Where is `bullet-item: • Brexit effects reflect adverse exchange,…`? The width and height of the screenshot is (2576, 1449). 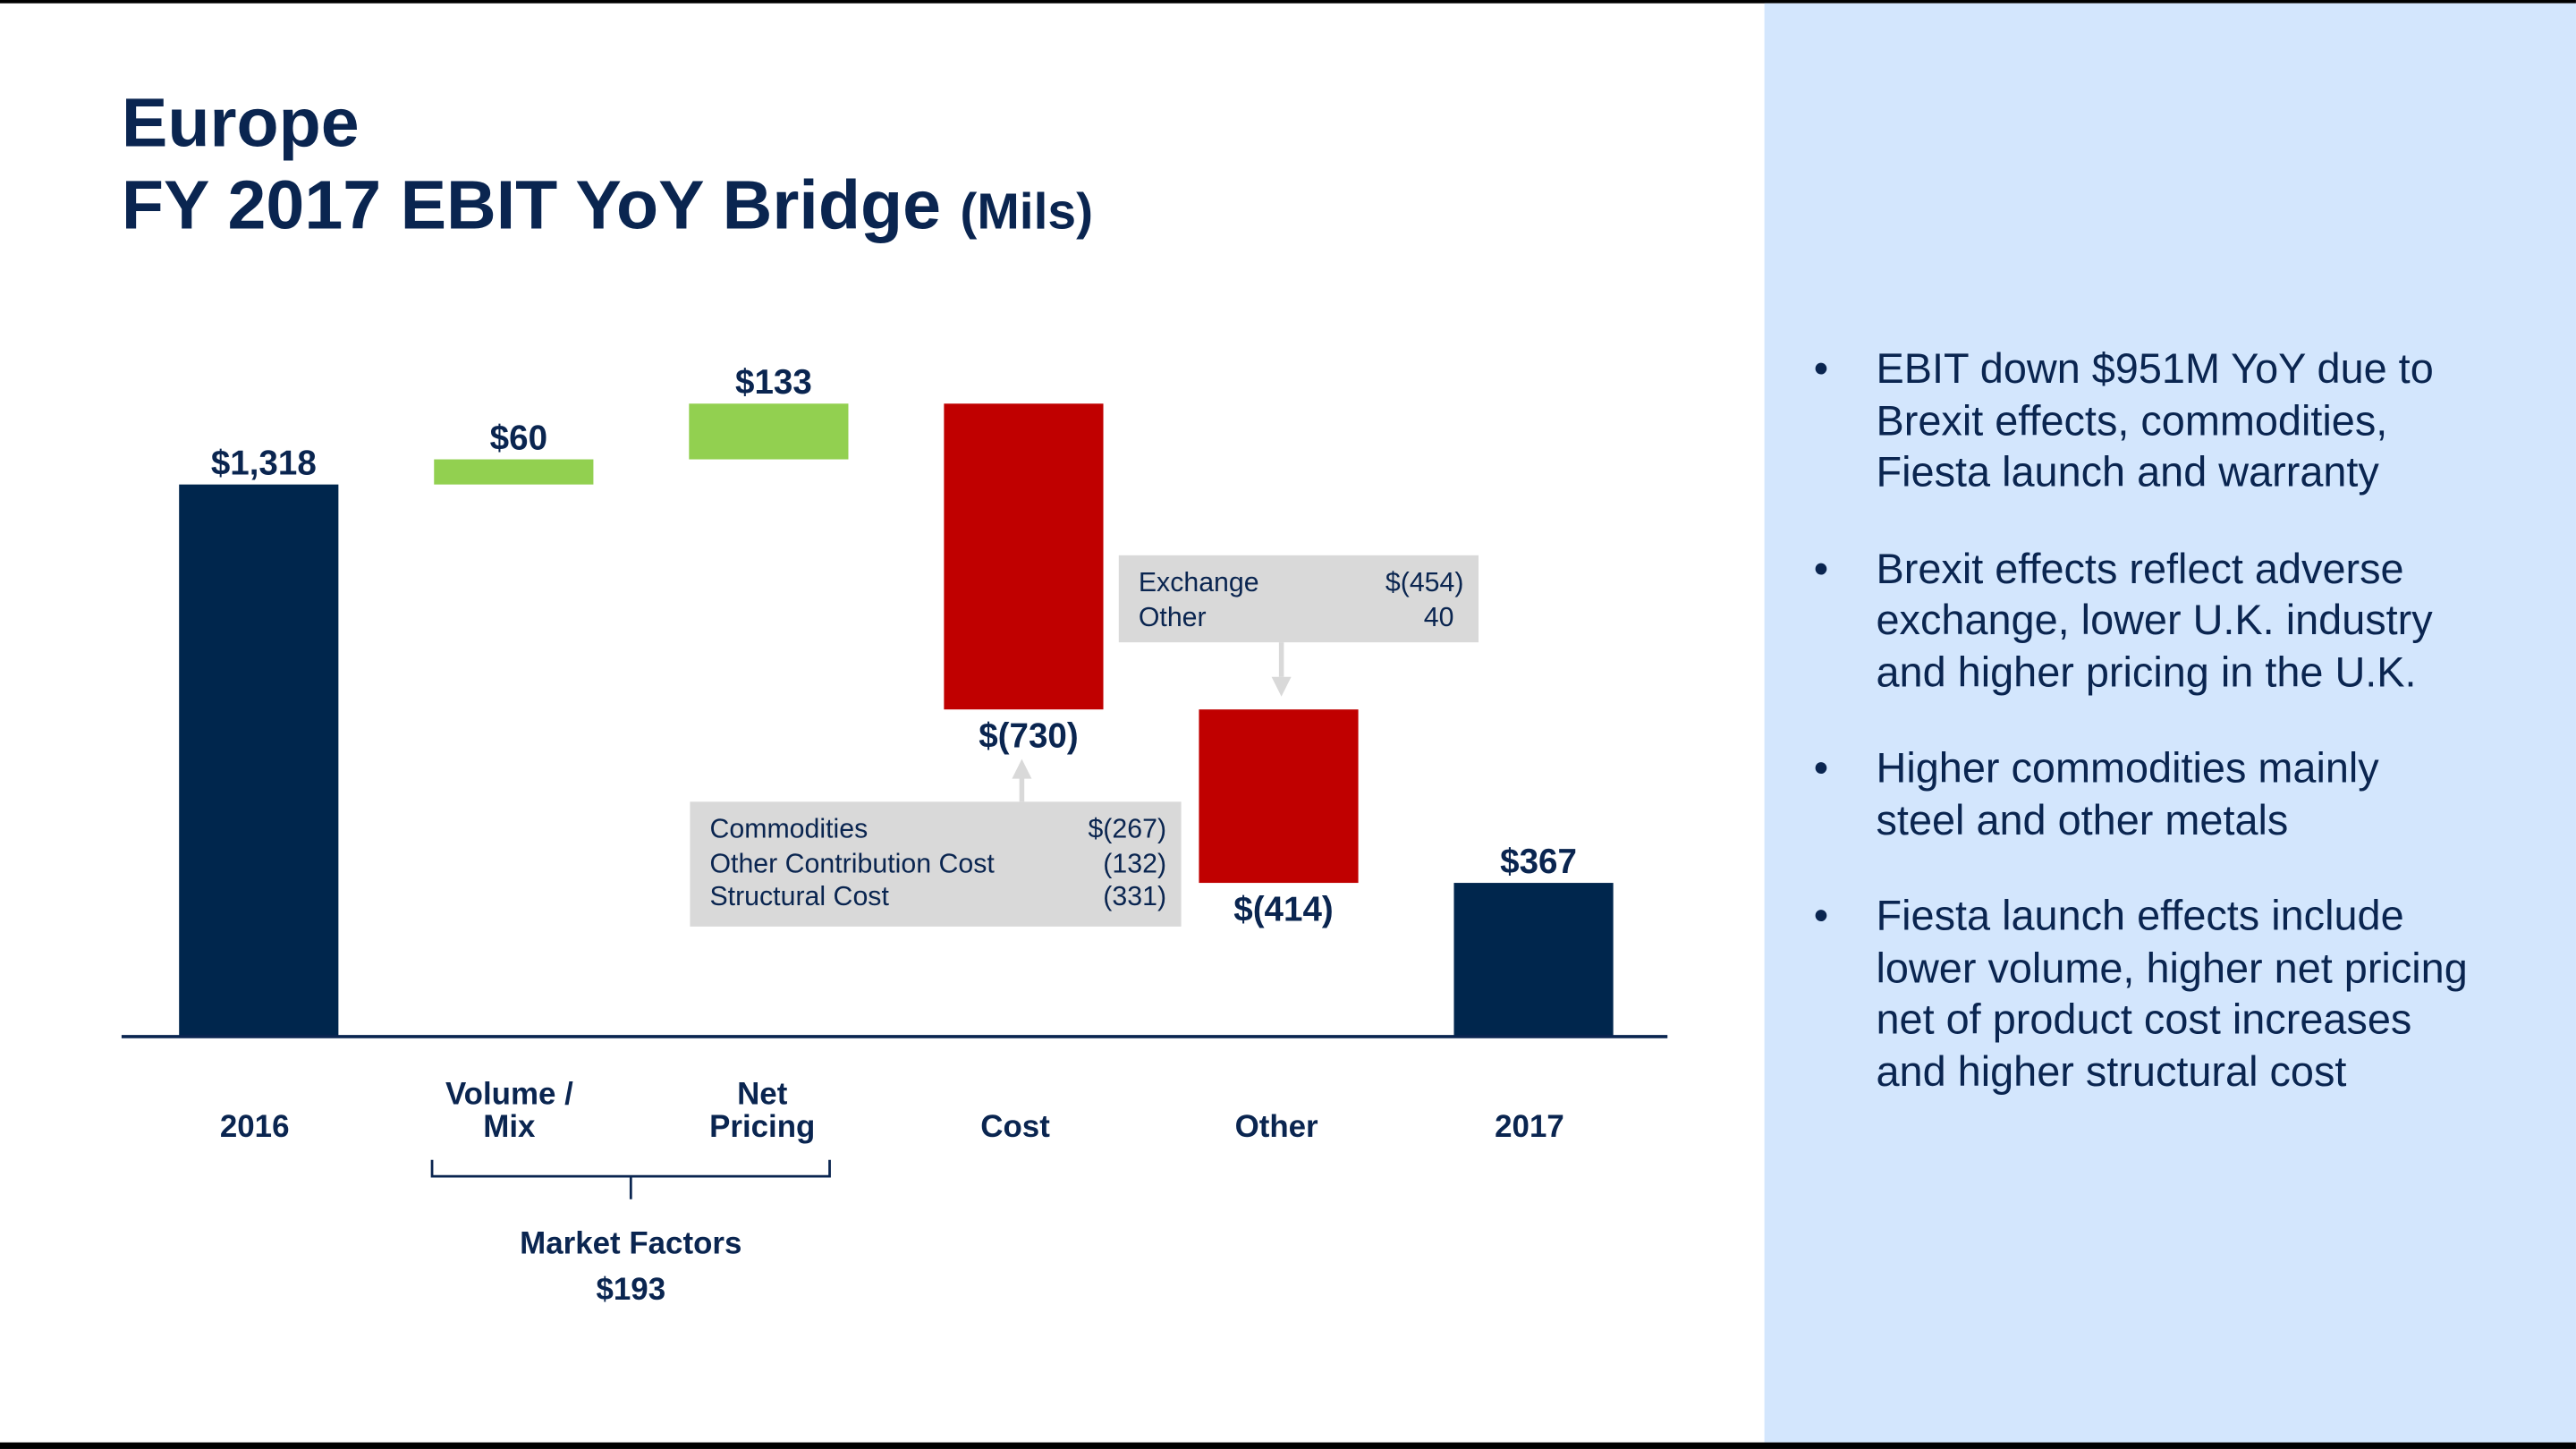 bullet-item: • Brexit effects reflect adverse exchange,… is located at coordinates (2176, 622).